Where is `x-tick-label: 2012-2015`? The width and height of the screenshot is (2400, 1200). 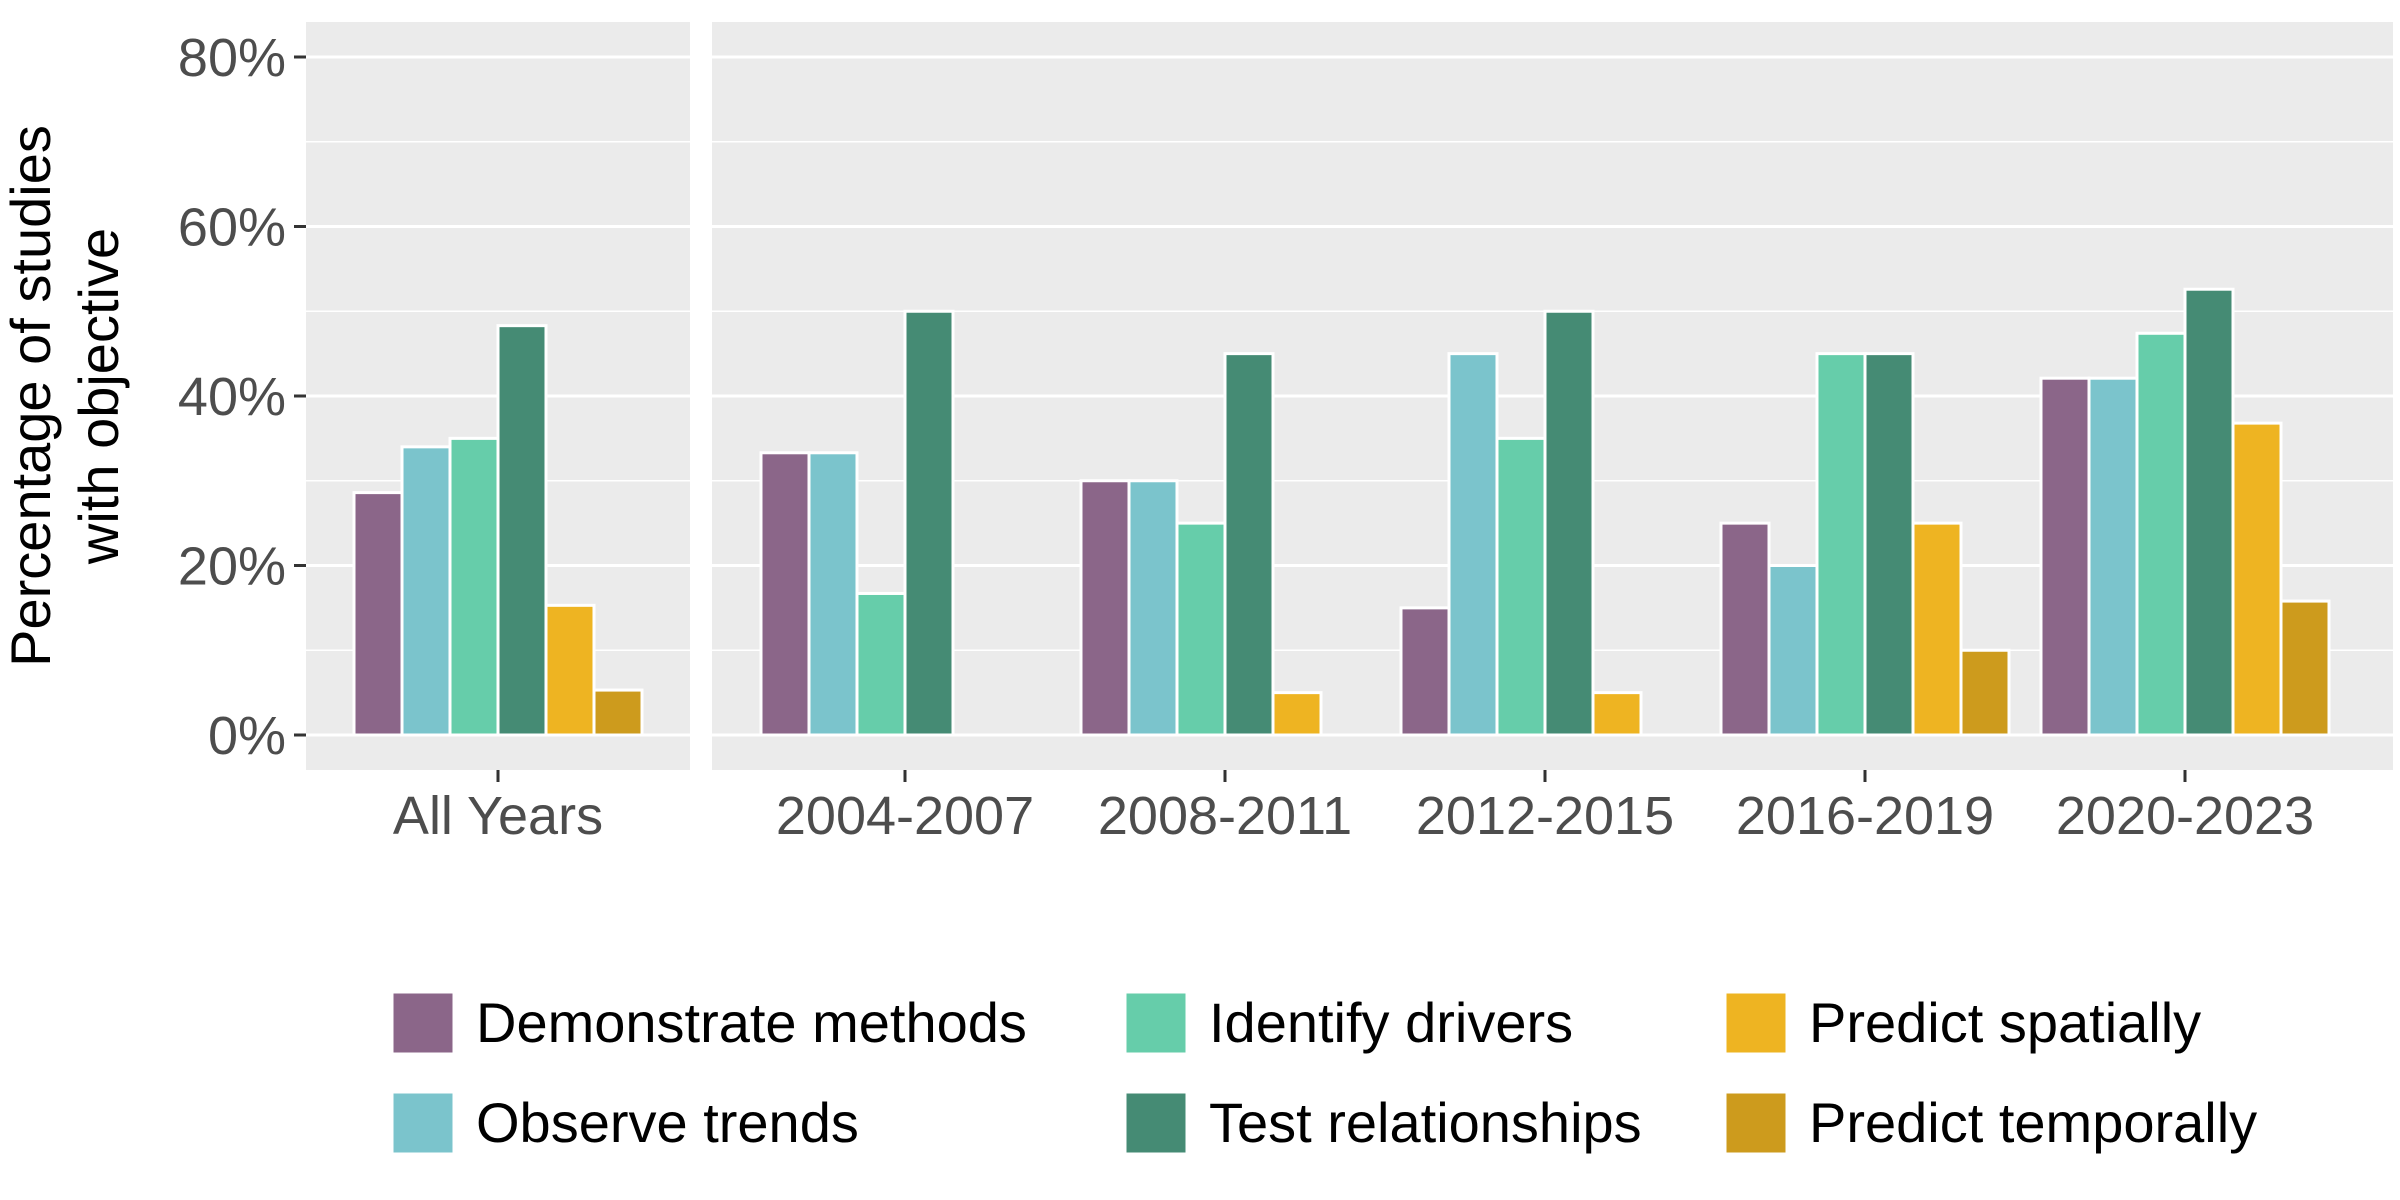
x-tick-label: 2012-2015 is located at coordinates (1545, 816).